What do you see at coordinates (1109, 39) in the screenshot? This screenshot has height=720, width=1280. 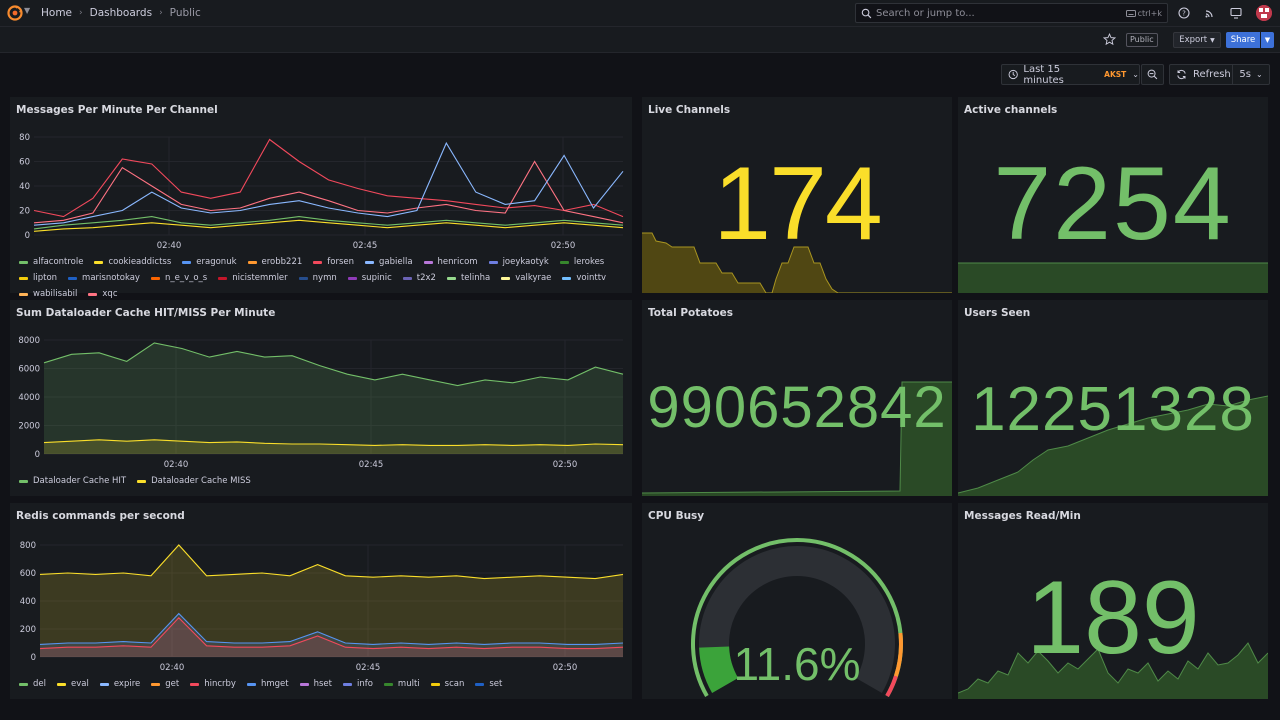 I see `star-icon` at bounding box center [1109, 39].